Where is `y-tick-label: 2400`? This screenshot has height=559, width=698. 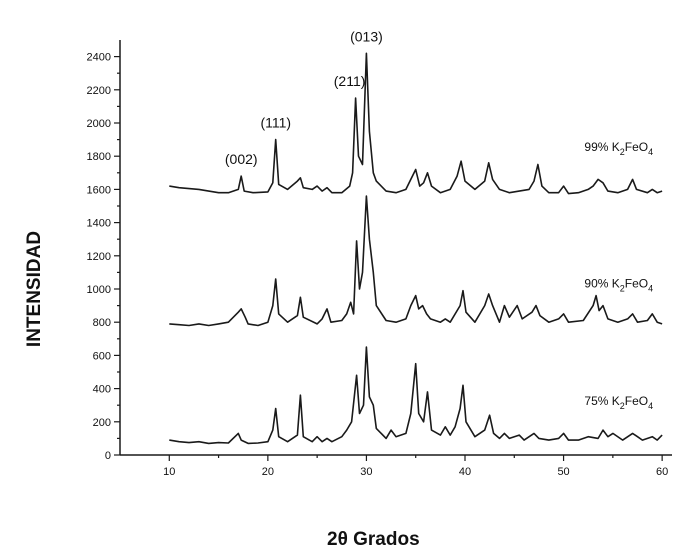 y-tick-label: 2400 is located at coordinates (99, 58).